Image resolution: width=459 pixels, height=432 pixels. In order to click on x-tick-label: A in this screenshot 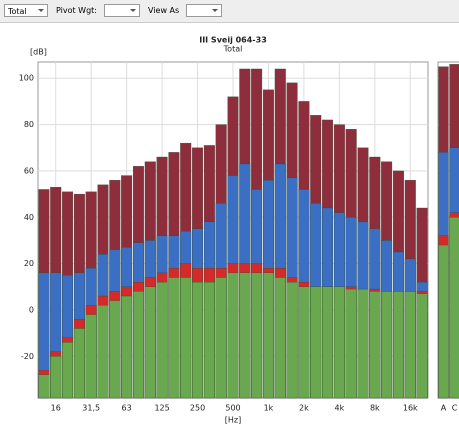, I will do `click(444, 408)`.